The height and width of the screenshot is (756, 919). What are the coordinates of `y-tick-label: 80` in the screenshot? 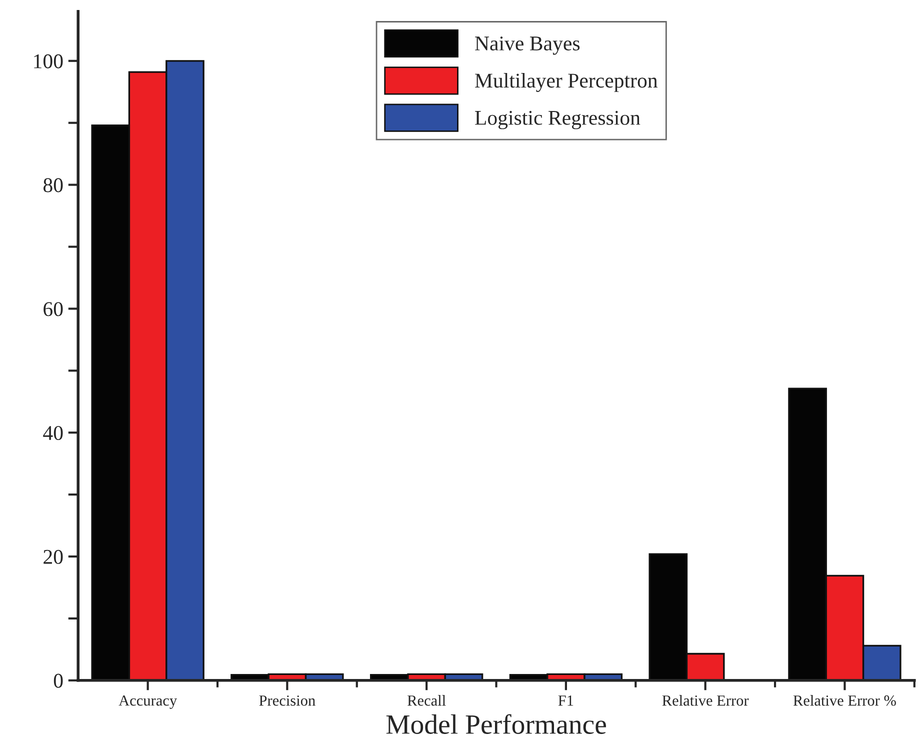 It's located at (53, 185).